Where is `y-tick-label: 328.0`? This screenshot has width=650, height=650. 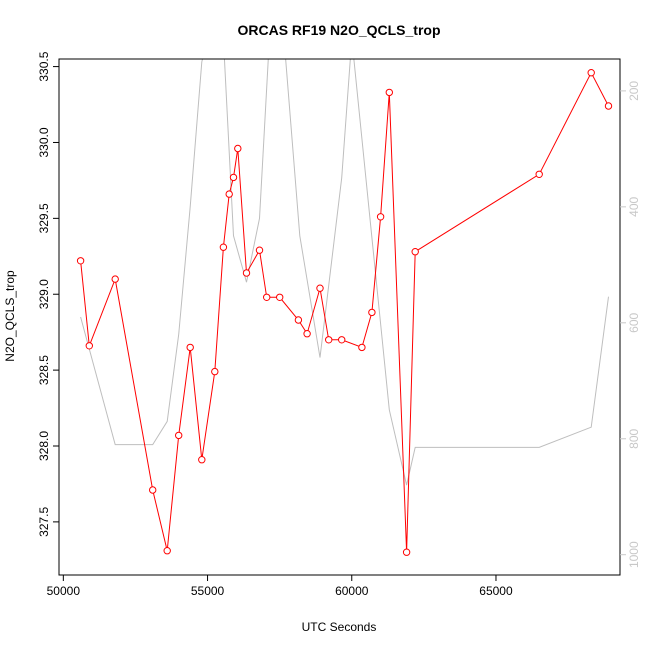
y-tick-label: 328.0 is located at coordinates (44, 446).